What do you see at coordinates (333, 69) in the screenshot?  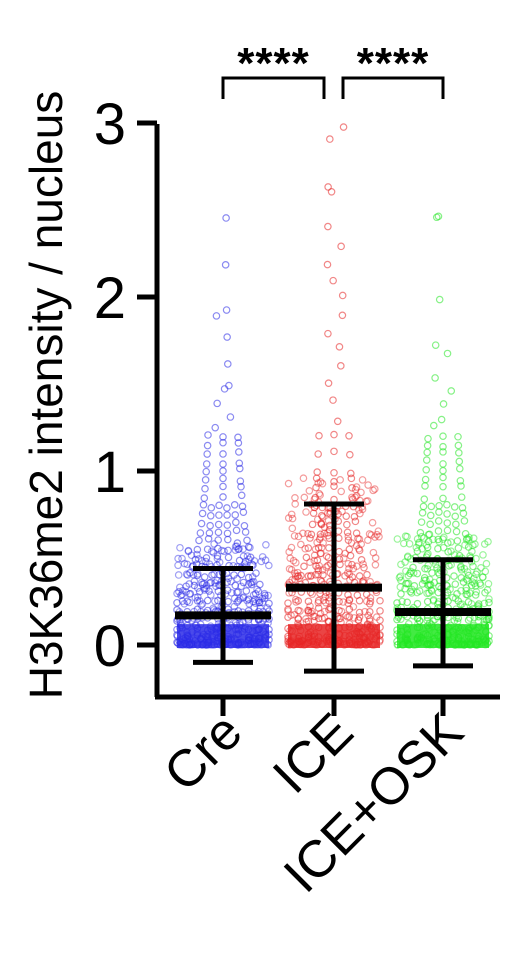 I see `significance-brackets: **** ****` at bounding box center [333, 69].